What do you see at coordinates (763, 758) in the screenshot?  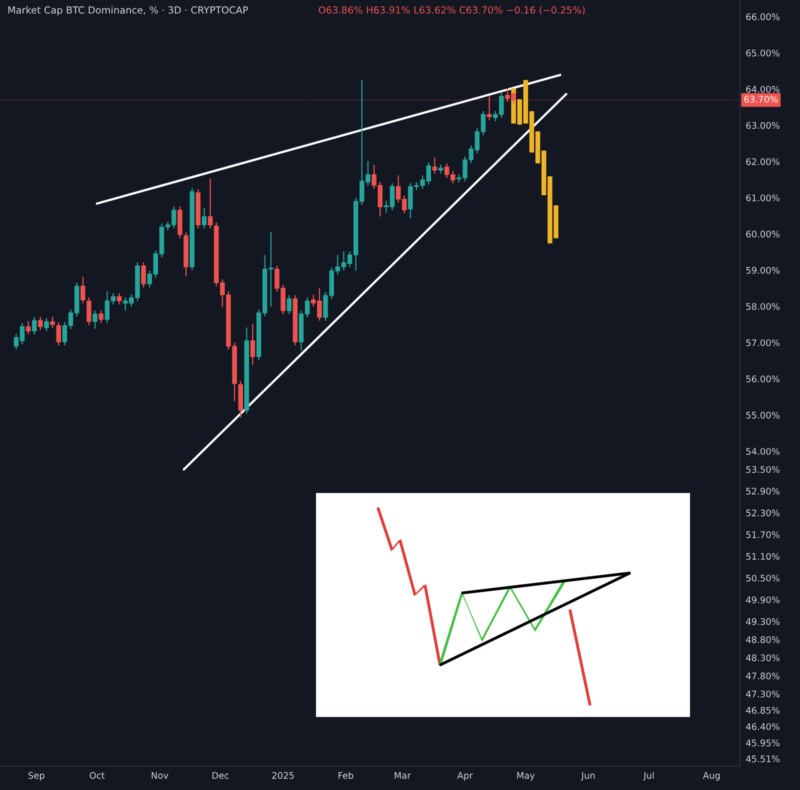 I see `y-tick-label: 45.51%` at bounding box center [763, 758].